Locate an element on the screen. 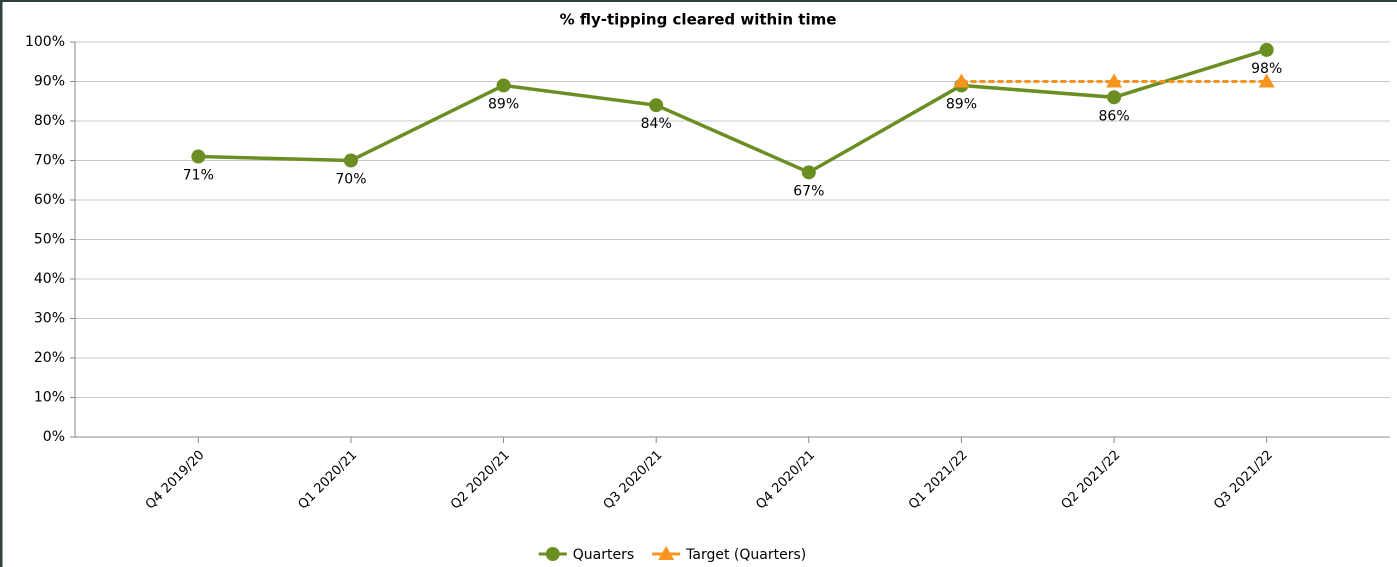  legend-item: Quarters is located at coordinates (586, 555).